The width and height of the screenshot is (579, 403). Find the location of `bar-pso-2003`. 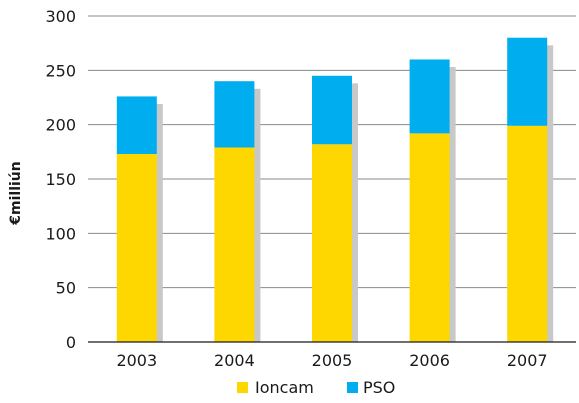

bar-pso-2003 is located at coordinates (137, 125).